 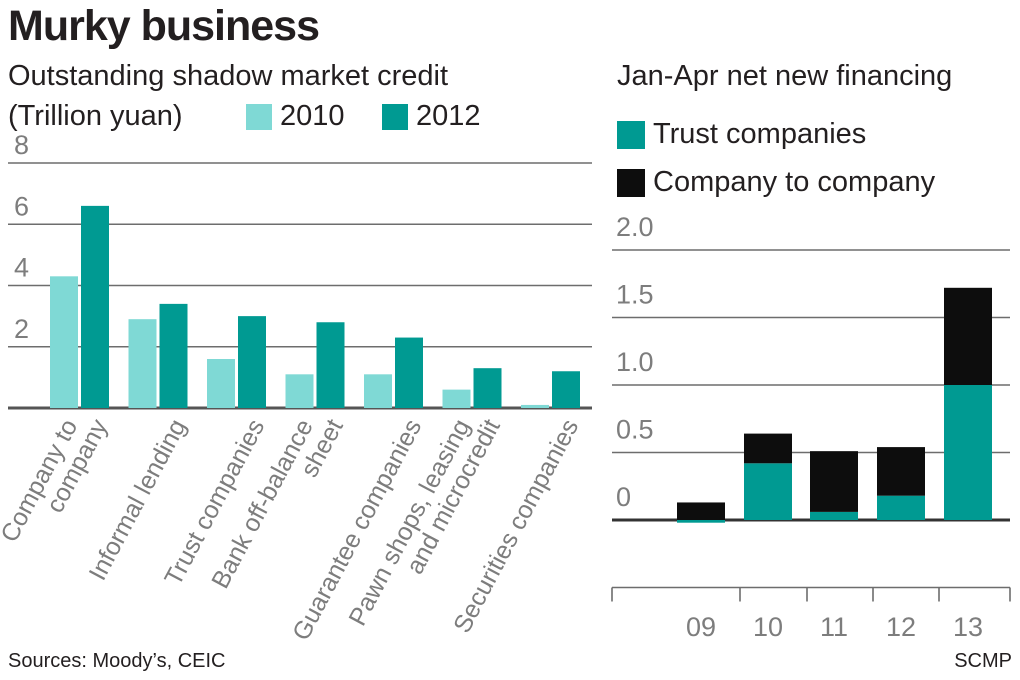 I want to click on left-y-tick: 2, so click(x=21, y=329).